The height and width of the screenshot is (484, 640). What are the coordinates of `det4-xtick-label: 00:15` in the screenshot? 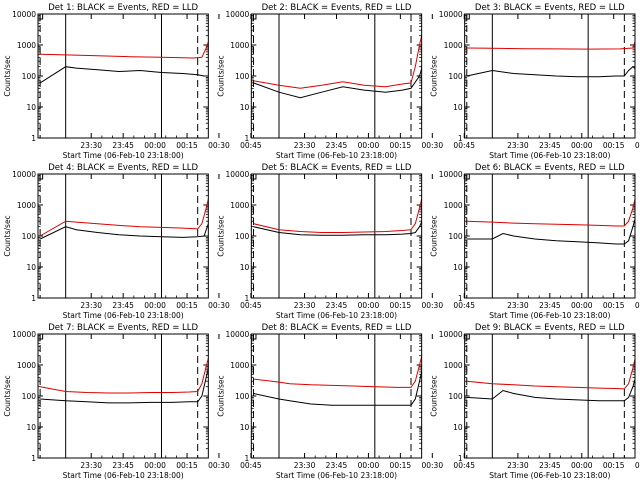 It's located at (187, 305).